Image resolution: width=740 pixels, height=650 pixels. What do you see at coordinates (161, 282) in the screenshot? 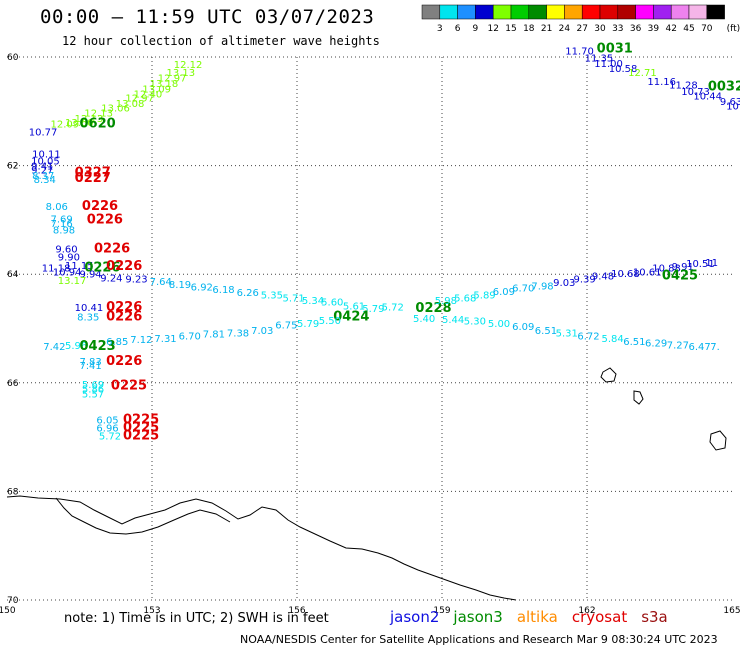
I see `wave-height-label: 7.64` at bounding box center [161, 282].